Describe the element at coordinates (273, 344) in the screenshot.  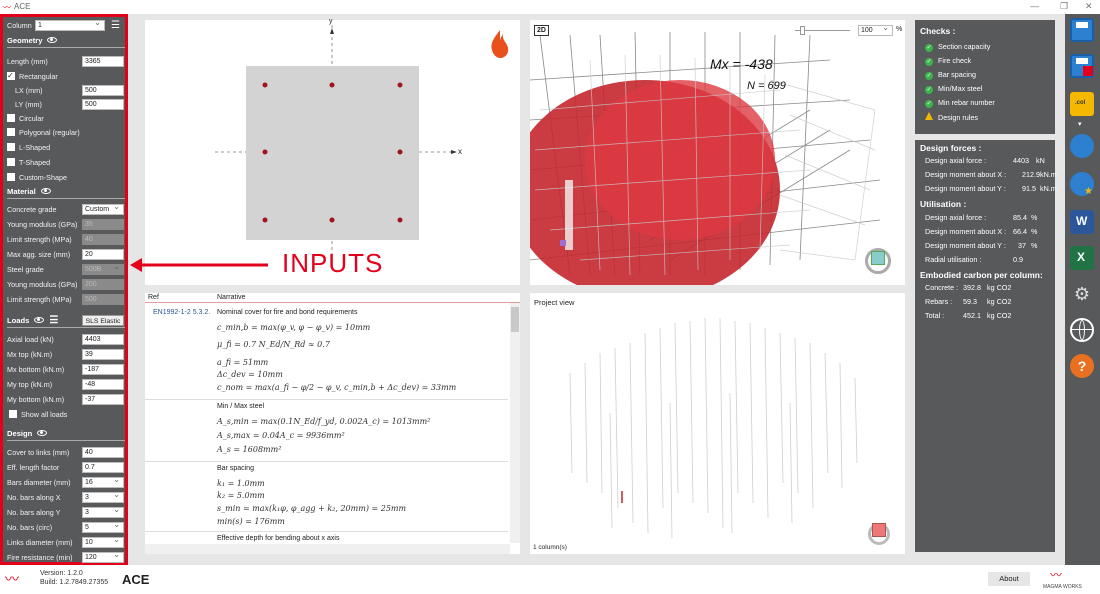
I see `eq-mufi: μ_fi = 0.7 N_Ed/N_Rd ≈ 0.7` at that location.